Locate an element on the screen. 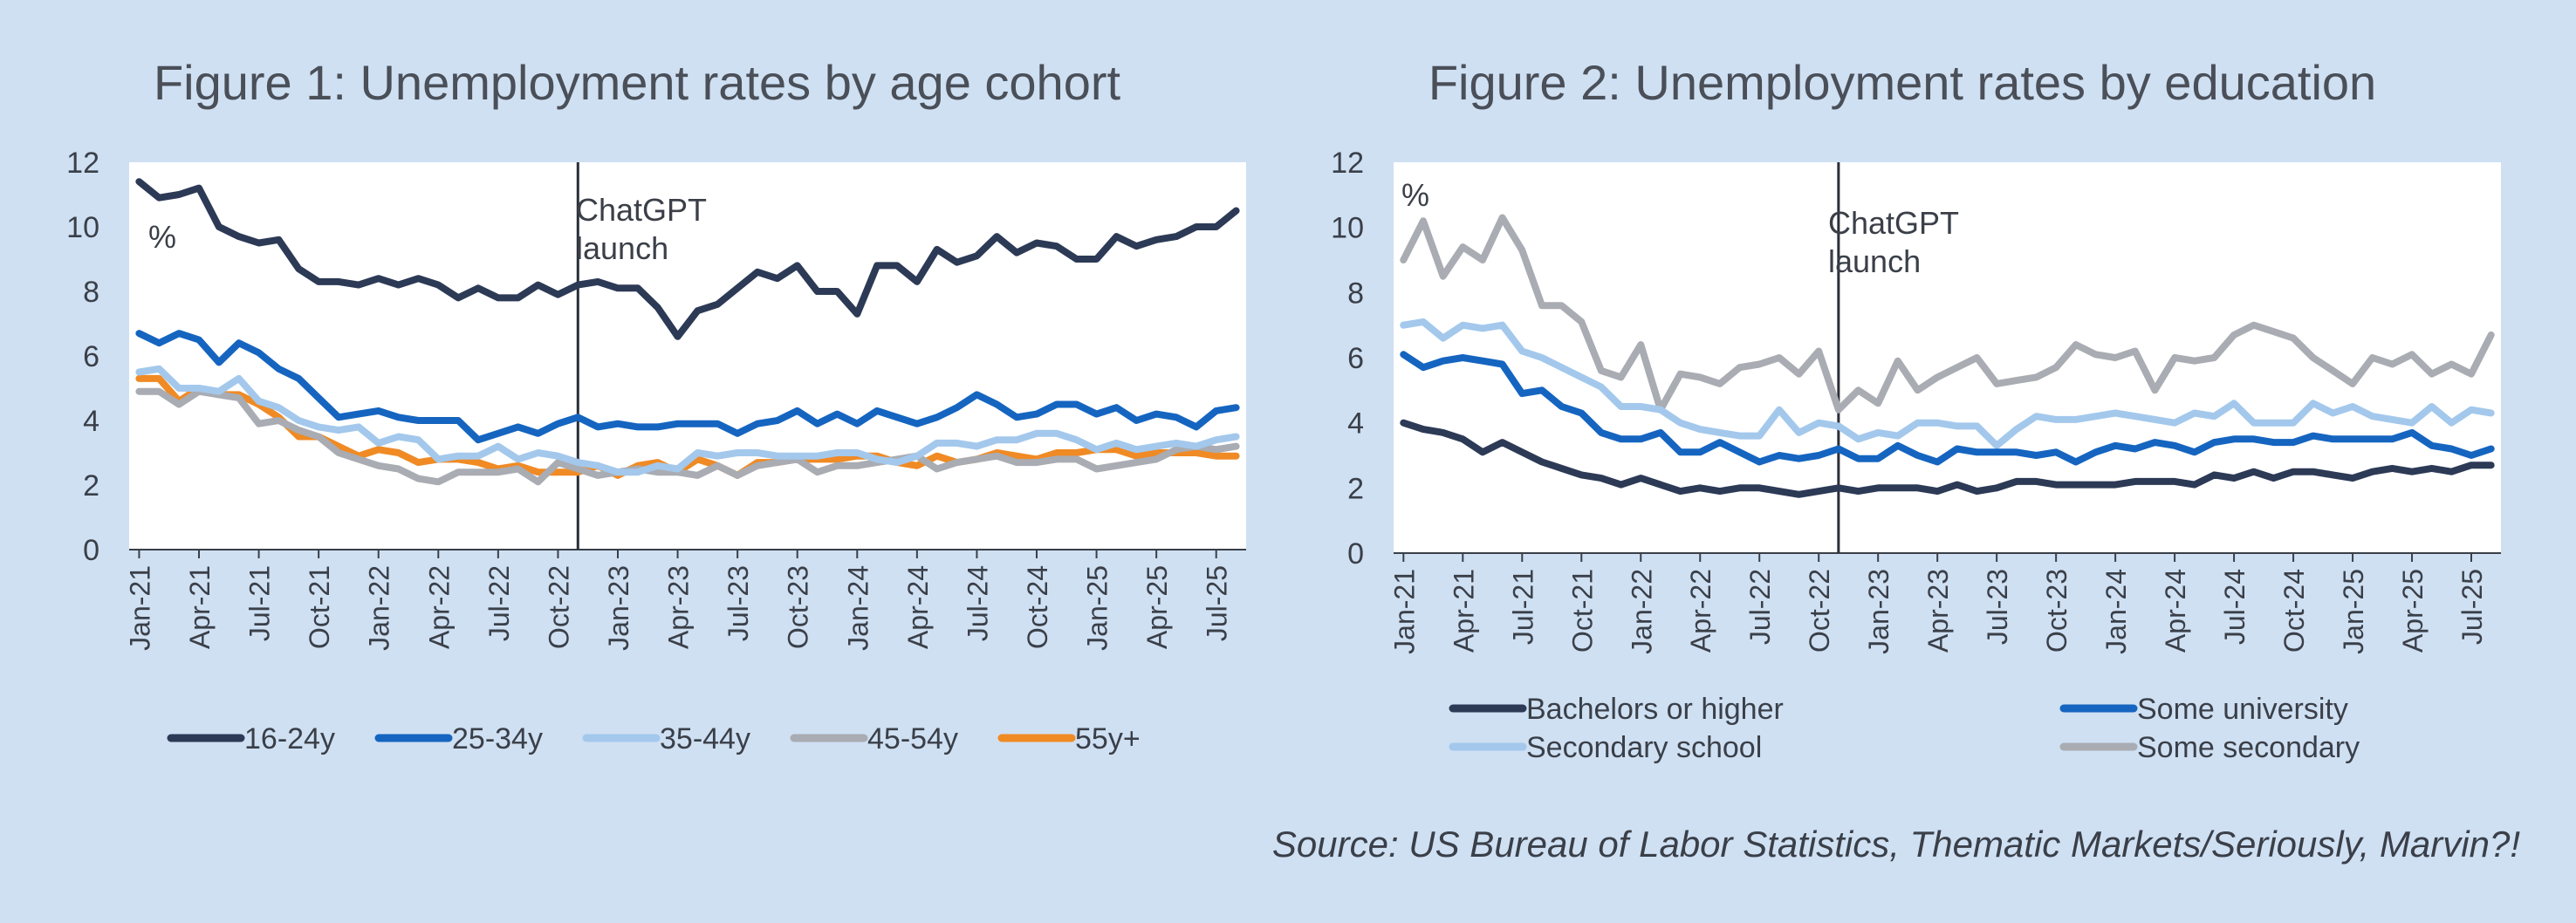  series-line-some-university is located at coordinates (1948, 408).